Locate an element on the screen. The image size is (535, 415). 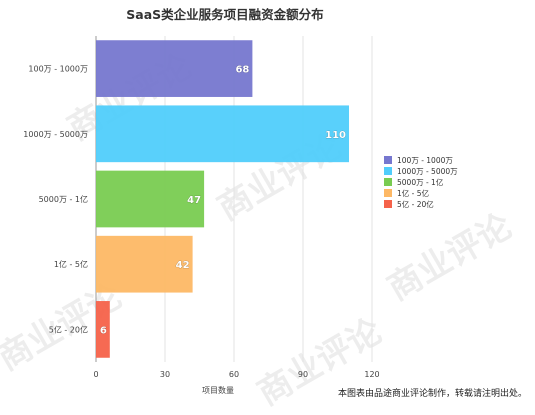
data-label: 68 is located at coordinates (242, 70).